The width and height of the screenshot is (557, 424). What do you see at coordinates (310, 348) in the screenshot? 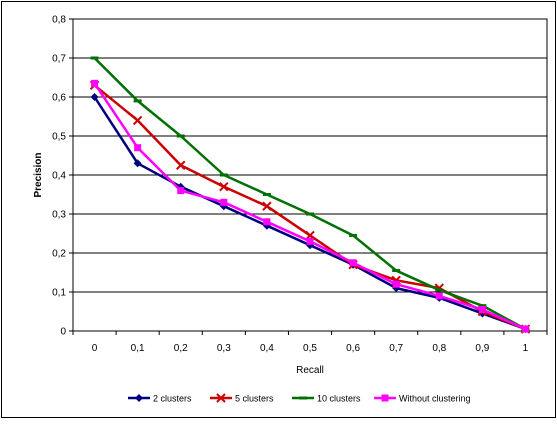
I see `x-tick-label: 0,5` at bounding box center [310, 348].